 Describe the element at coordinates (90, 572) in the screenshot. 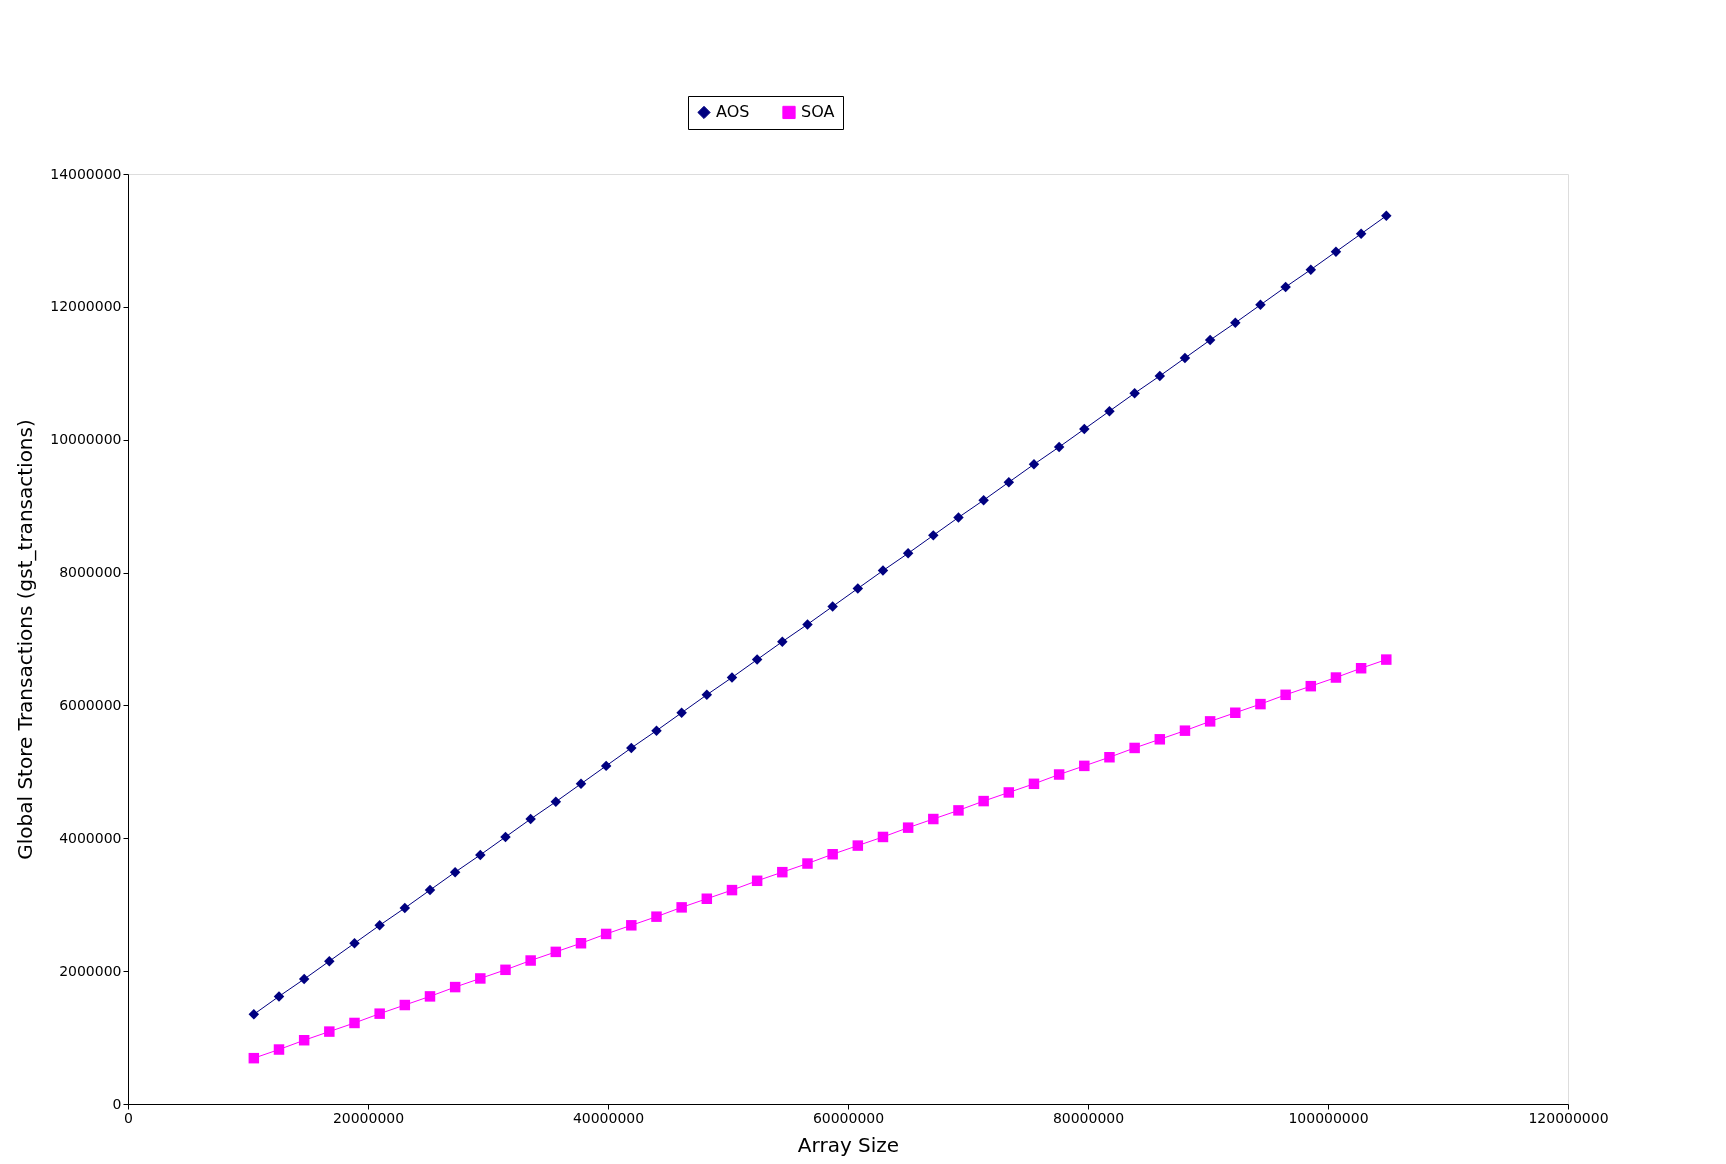

I see `y-tick-label: 8000000` at that location.